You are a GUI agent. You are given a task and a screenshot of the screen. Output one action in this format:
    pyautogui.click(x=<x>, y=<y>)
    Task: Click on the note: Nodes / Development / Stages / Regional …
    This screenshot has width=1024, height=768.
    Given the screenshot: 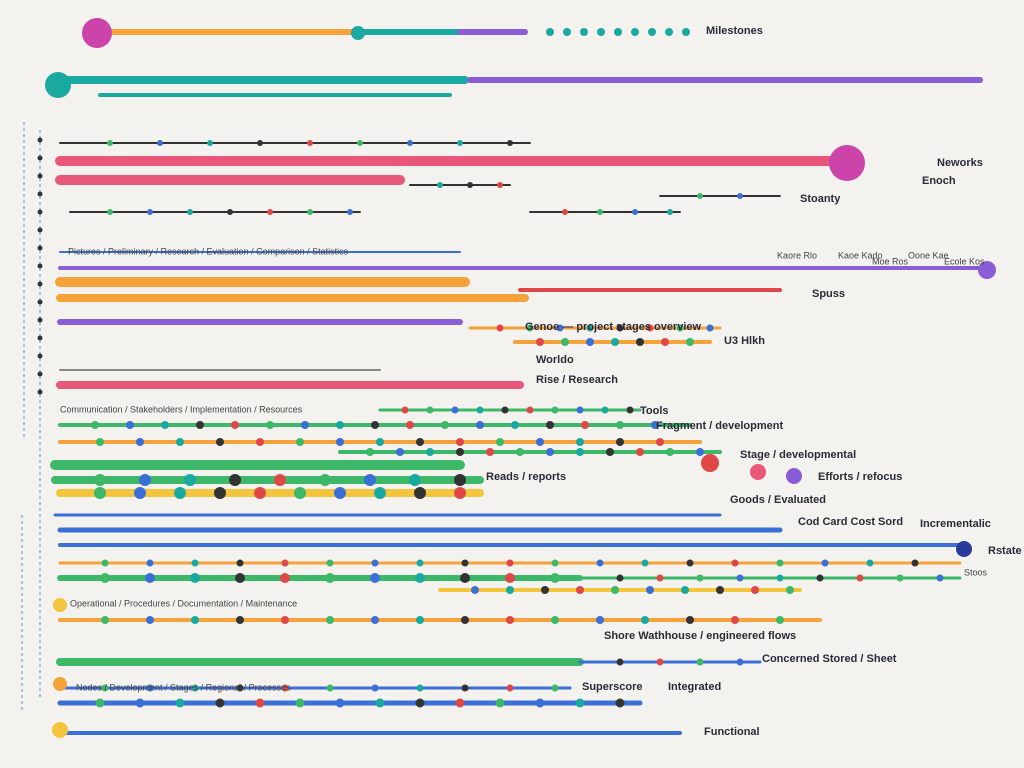 What is the action you would take?
    pyautogui.click(x=183, y=687)
    